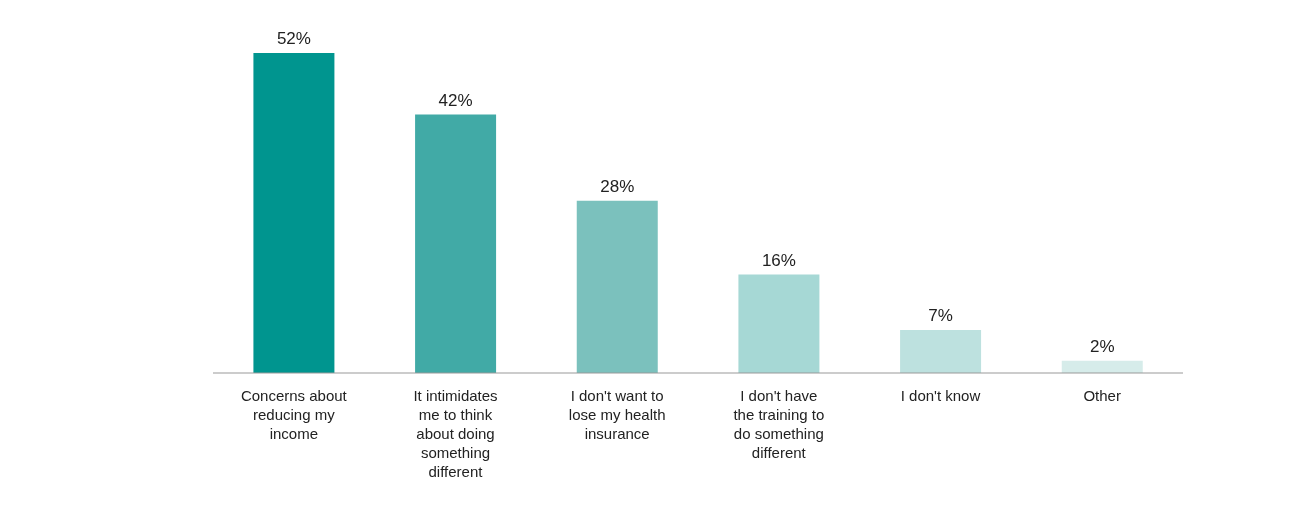  What do you see at coordinates (455, 433) in the screenshot?
I see `x-tick-label: It intimidates me to think about doing something different` at bounding box center [455, 433].